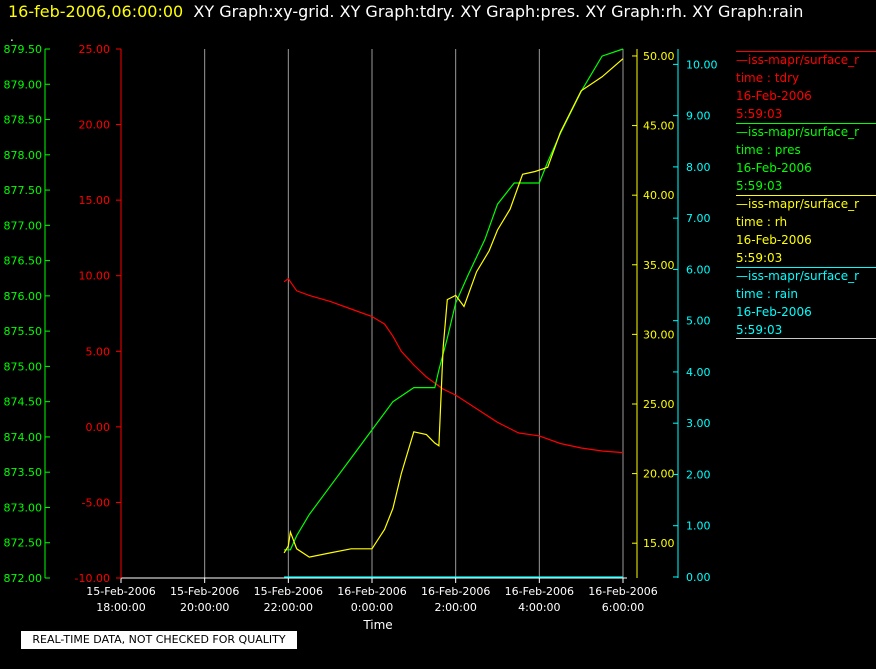 This screenshot has height=669, width=876. Describe the element at coordinates (92, 578) in the screenshot. I see `tdry-axis-tick-label: -10.00` at that location.